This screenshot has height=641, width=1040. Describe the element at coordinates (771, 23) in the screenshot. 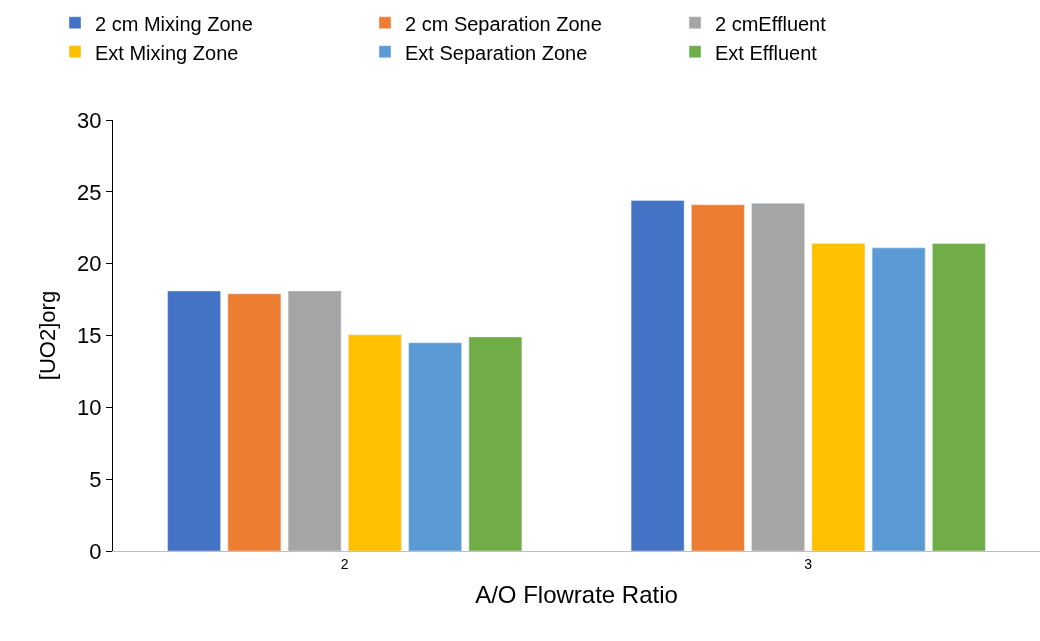

I see `legend-label: 2 cmEffluent` at that location.